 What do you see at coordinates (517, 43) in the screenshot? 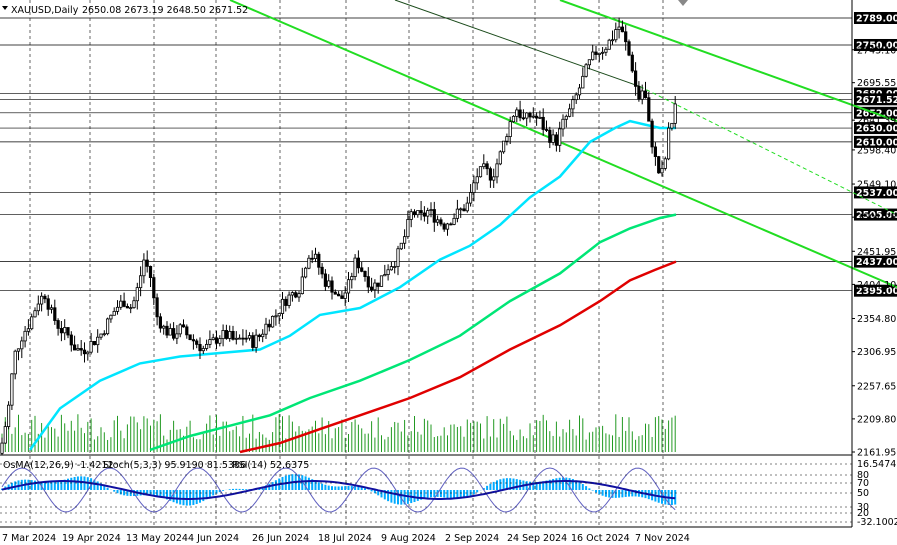
I see `channel-line` at bounding box center [517, 43].